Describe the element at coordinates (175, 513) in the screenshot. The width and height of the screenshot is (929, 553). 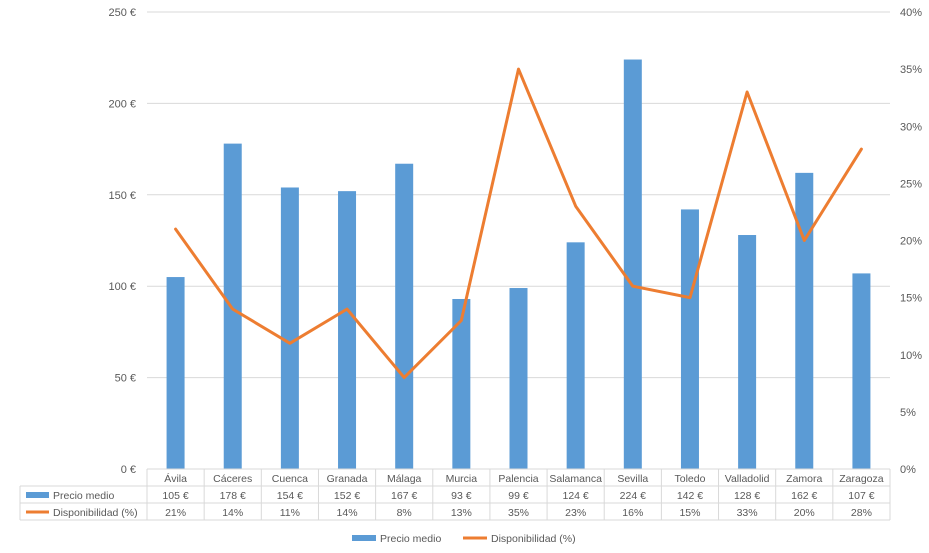
I see `line-value-label: 21%` at that location.